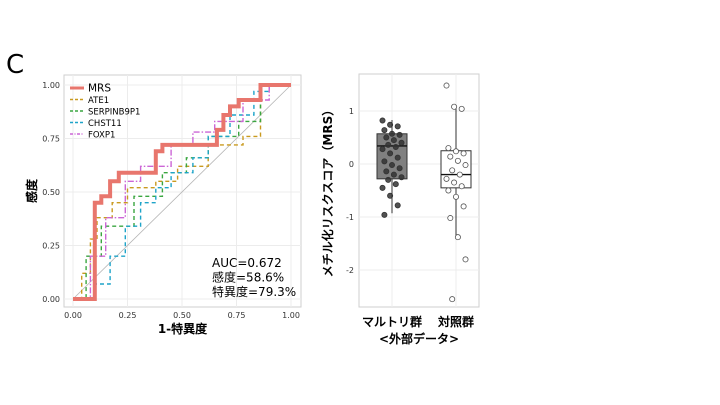 The width and height of the screenshot is (720, 405). Describe the element at coordinates (183, 328) in the screenshot. I see `roc-x-axis-title: 1-特異度` at that location.